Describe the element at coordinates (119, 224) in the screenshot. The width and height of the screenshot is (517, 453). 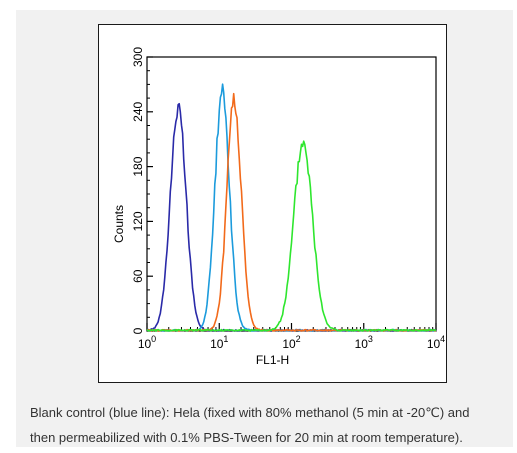
I see `y-axis-title: Counts` at that location.